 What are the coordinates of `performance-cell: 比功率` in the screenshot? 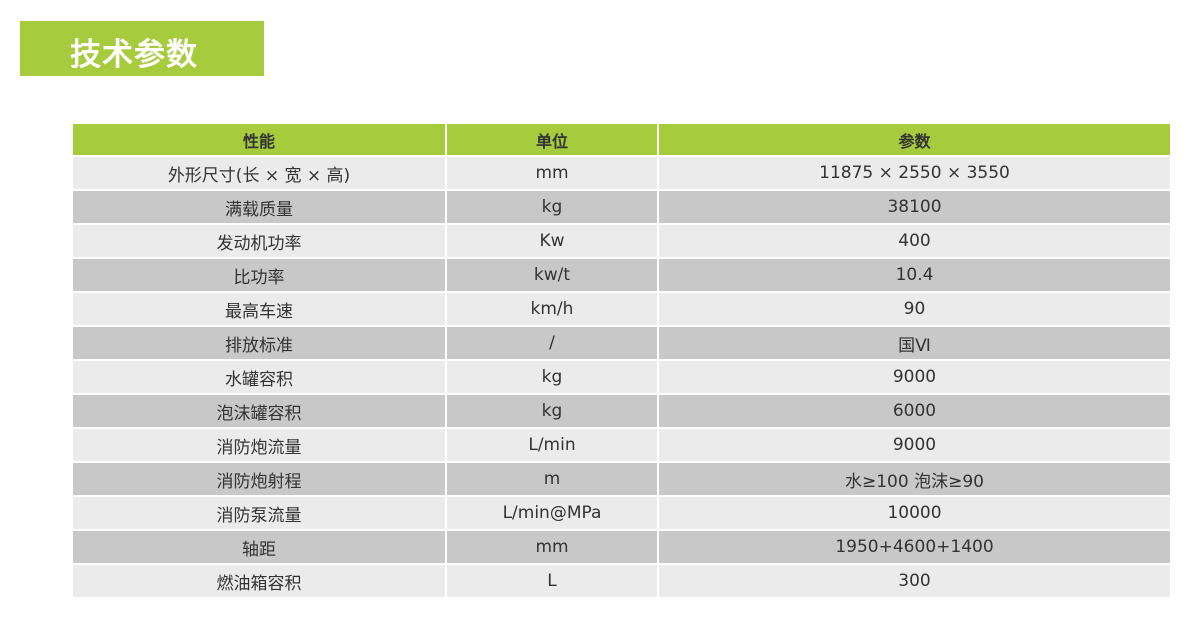 It's located at (259, 275).